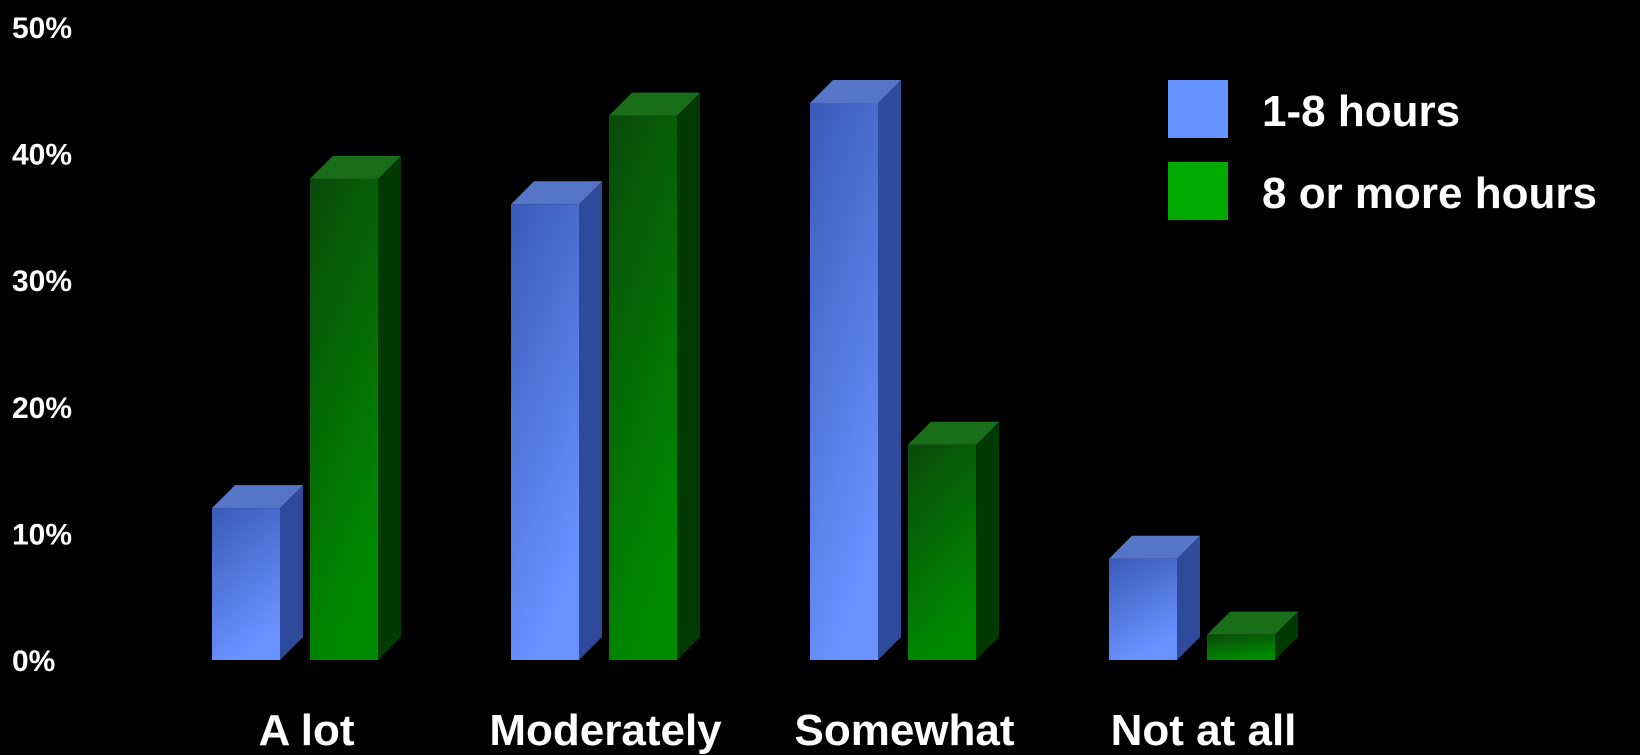  What do you see at coordinates (42, 534) in the screenshot?
I see `y-tick-label: 10%` at bounding box center [42, 534].